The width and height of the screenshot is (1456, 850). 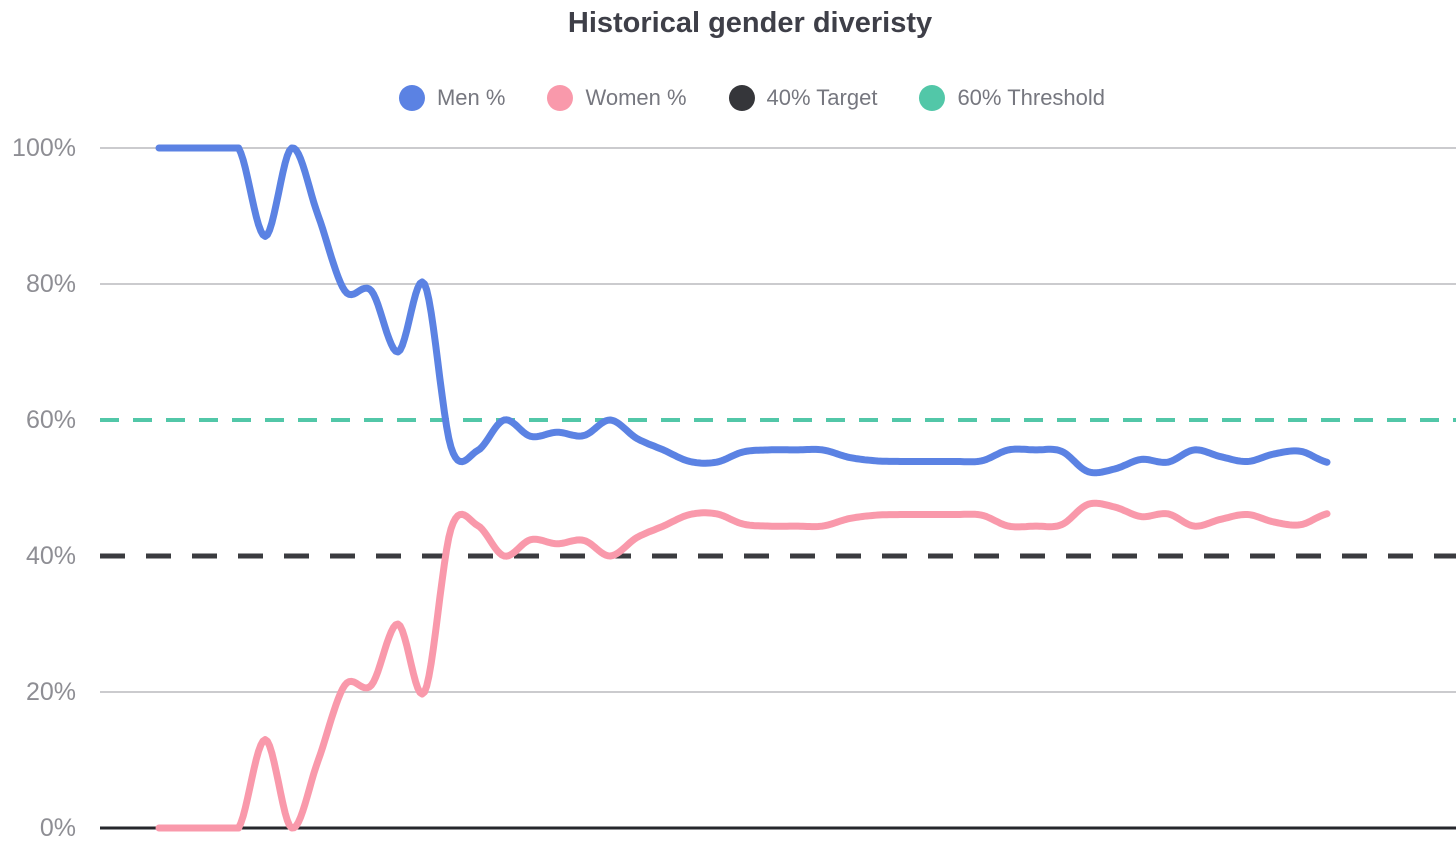 I want to click on legend-item-label: Women %, so click(x=636, y=97).